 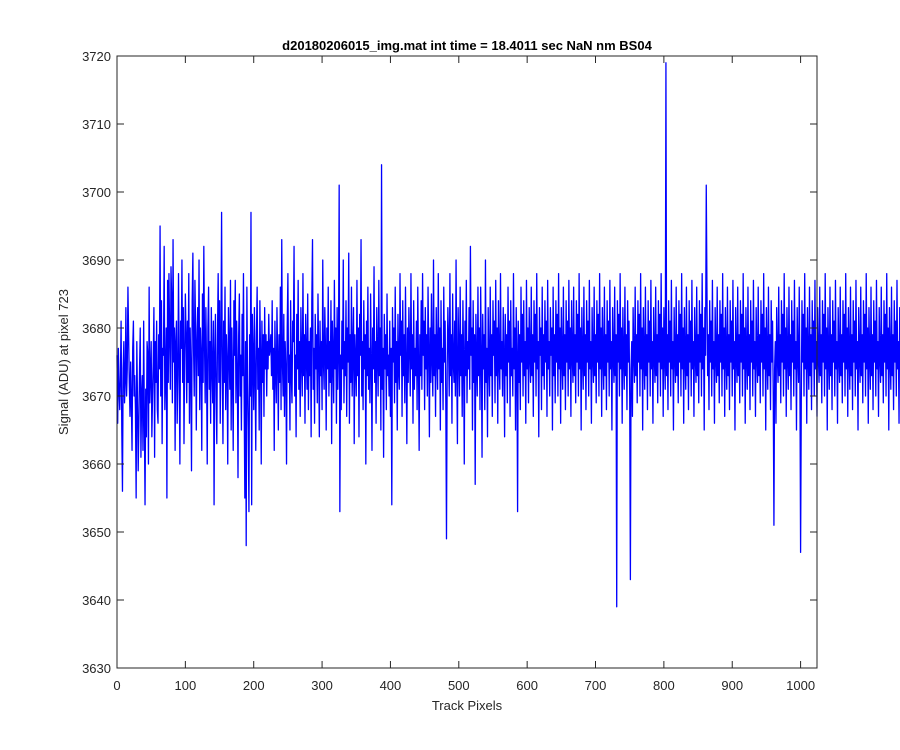 I want to click on y-tick-label: 3650, so click(x=96, y=532).